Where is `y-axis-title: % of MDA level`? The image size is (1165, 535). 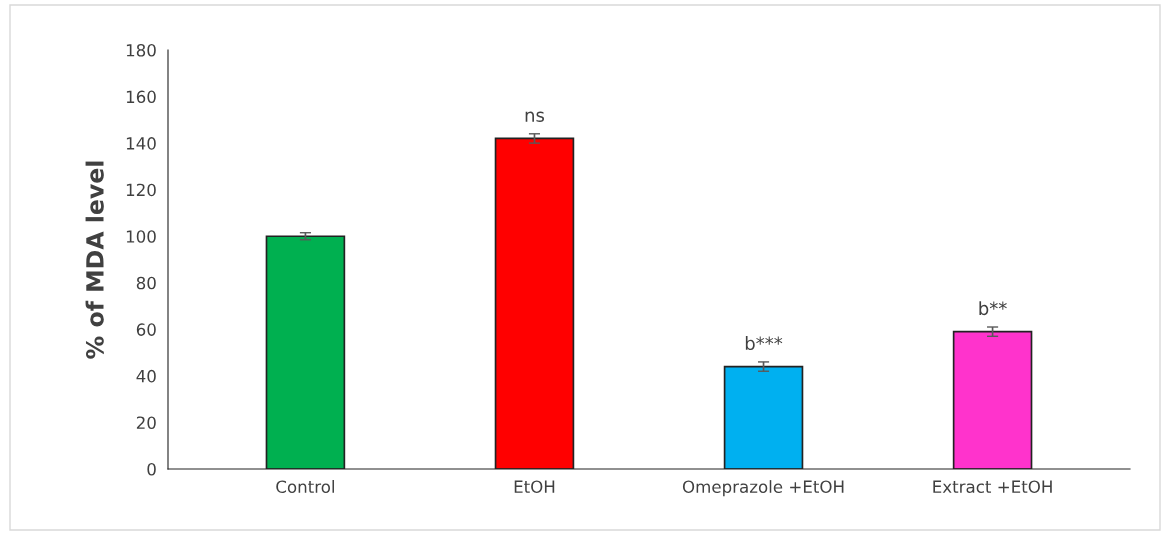
y-axis-title: % of MDA level is located at coordinates (94, 260).